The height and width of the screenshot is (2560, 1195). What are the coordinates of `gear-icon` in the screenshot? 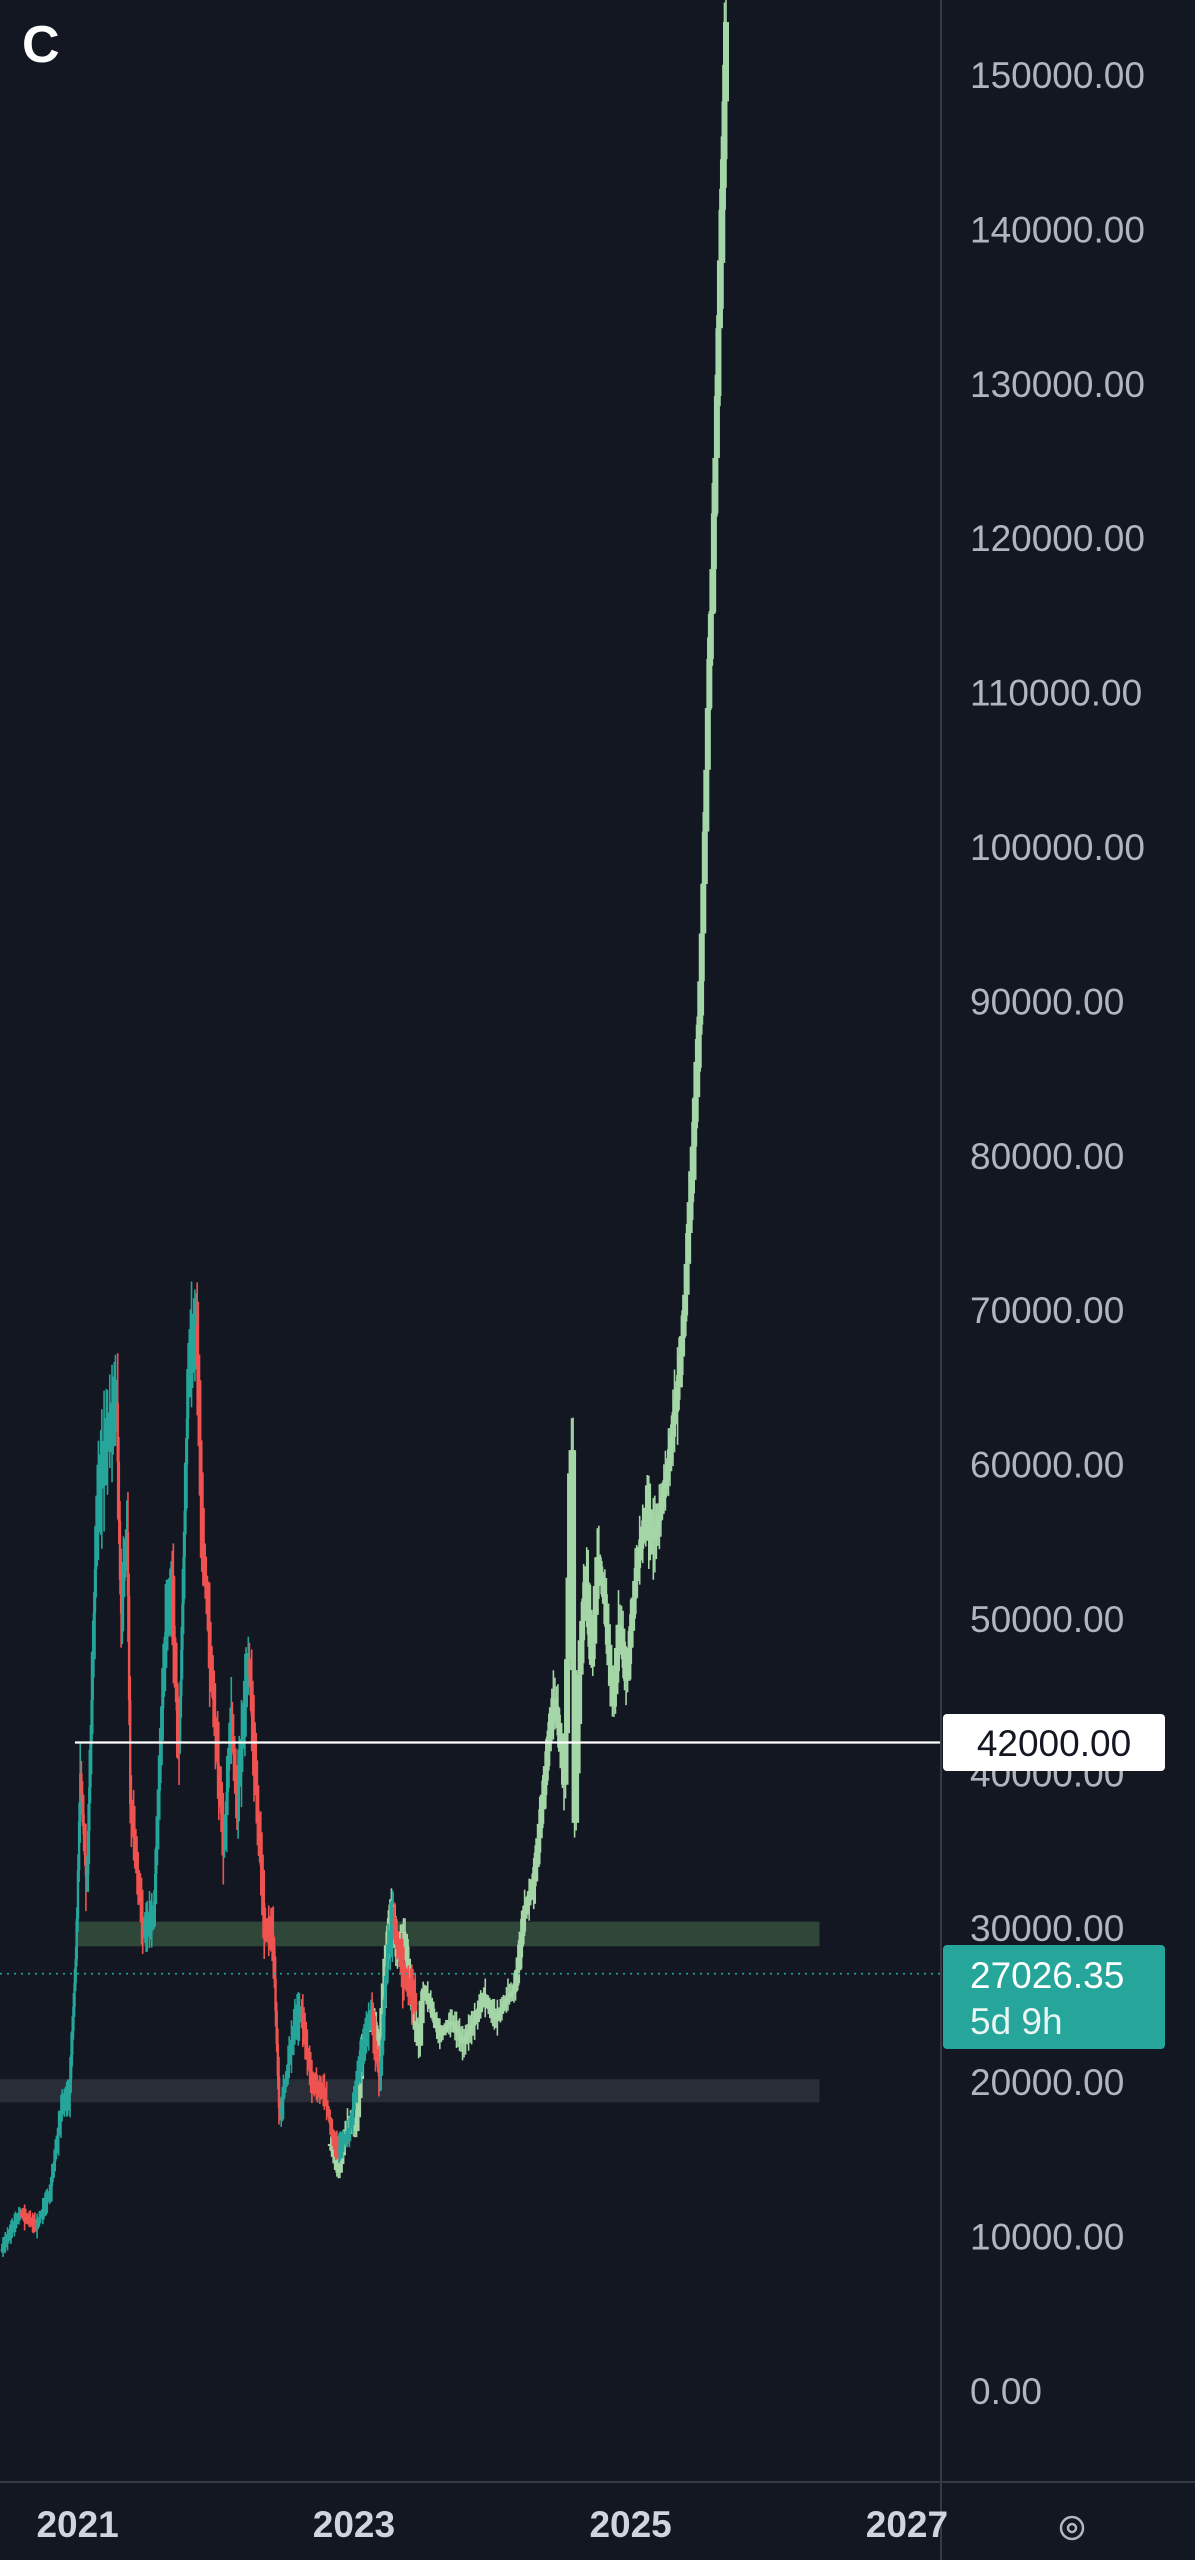 It's located at (1072, 2528).